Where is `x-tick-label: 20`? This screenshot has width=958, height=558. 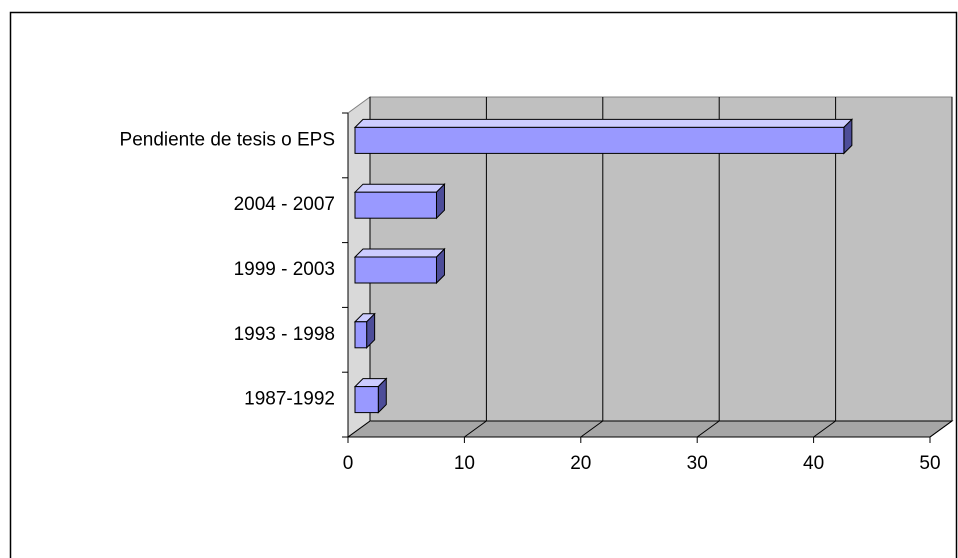 x-tick-label: 20 is located at coordinates (580, 463).